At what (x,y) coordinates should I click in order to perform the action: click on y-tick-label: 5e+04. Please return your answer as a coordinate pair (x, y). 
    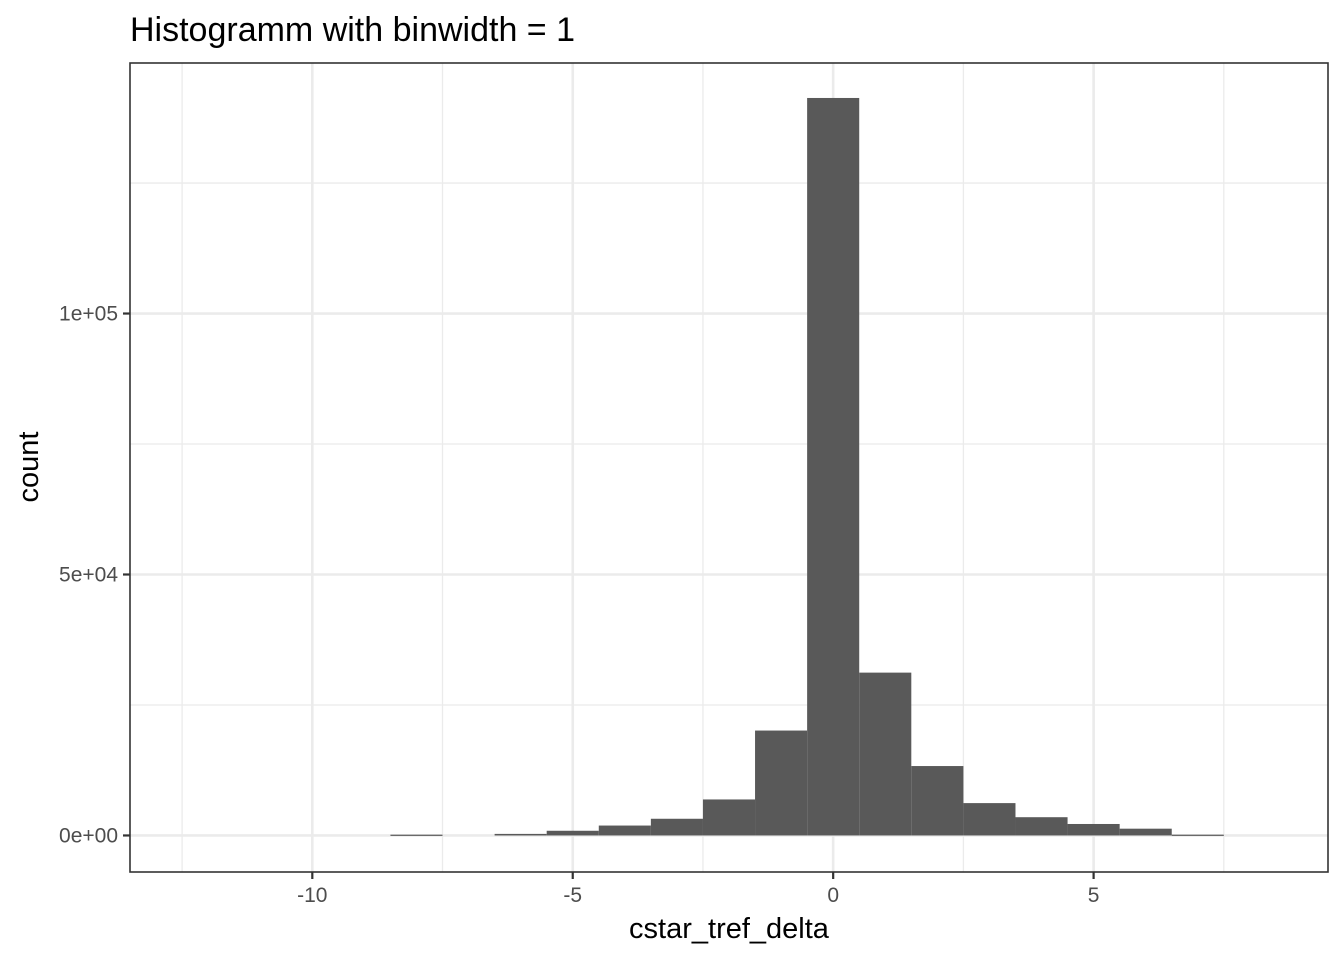
    Looking at the image, I should click on (88, 574).